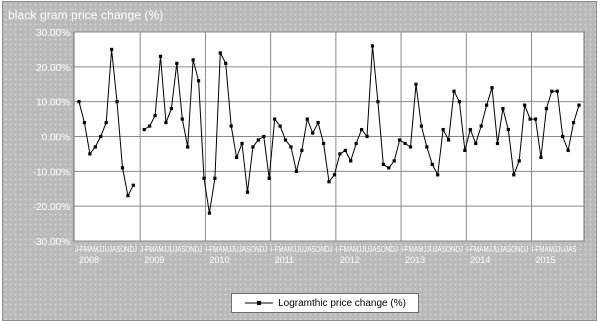 This screenshot has height=321, width=608. I want to click on y-tick-label: 10.00%, so click(53, 103).